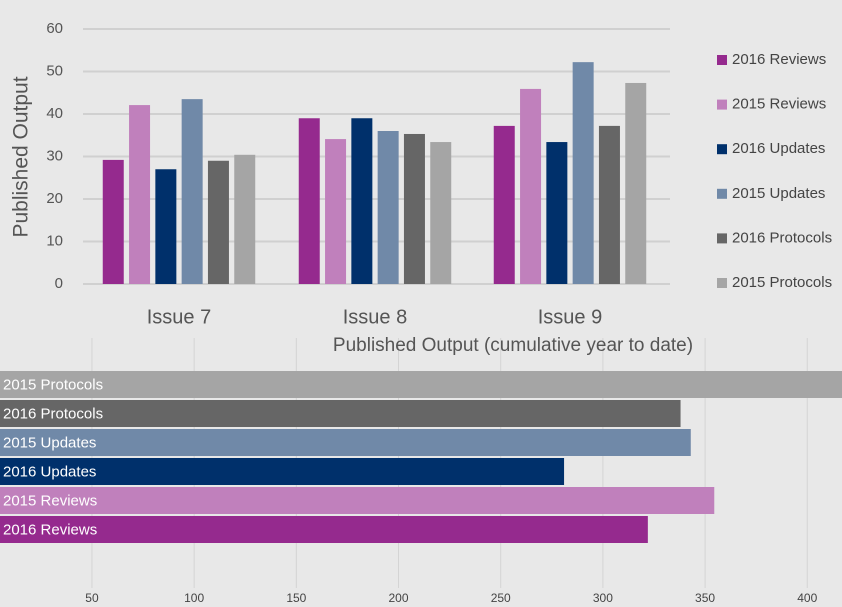  Describe the element at coordinates (779, 59) in the screenshot. I see `legend-label: 2016 Reviews` at that location.